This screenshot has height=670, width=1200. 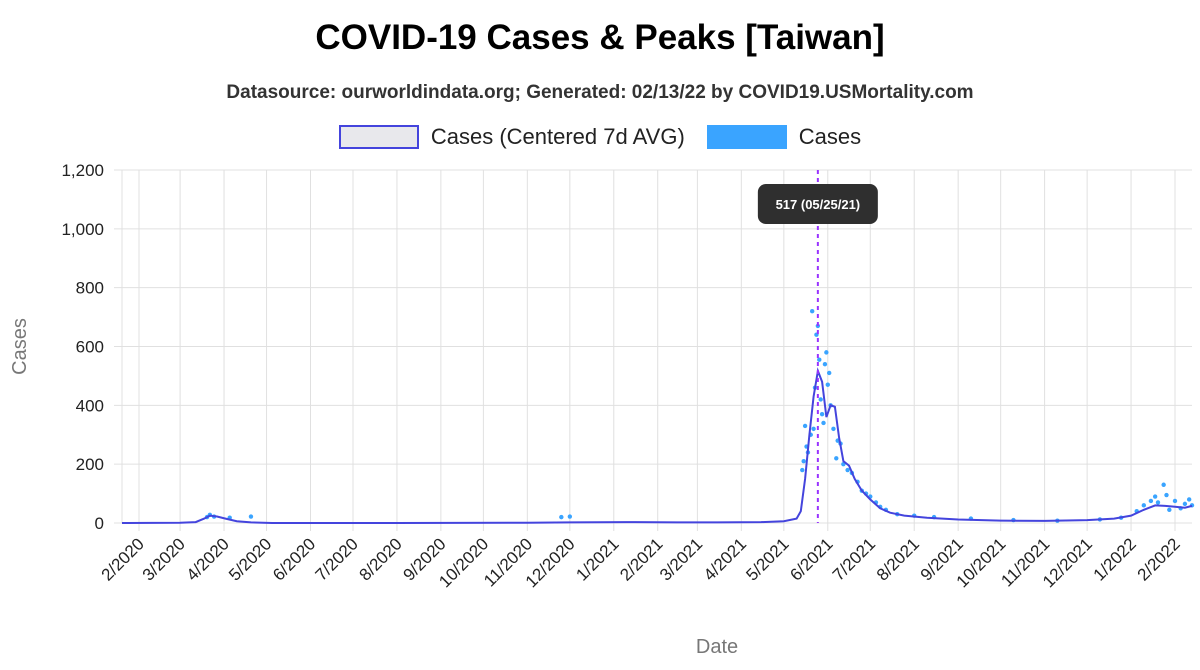 What do you see at coordinates (898, 559) in the screenshot?
I see `x-tick-label: 8/2021` at bounding box center [898, 559].